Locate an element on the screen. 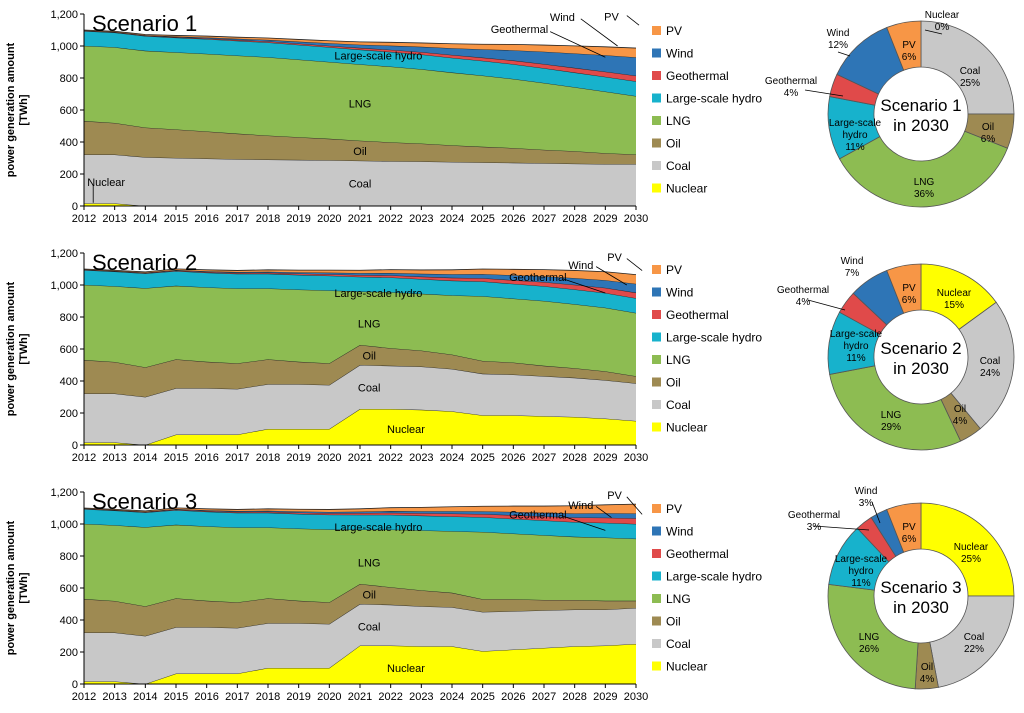 The image size is (1024, 713). slice-label-lng: LNG 36% is located at coordinates (924, 188).